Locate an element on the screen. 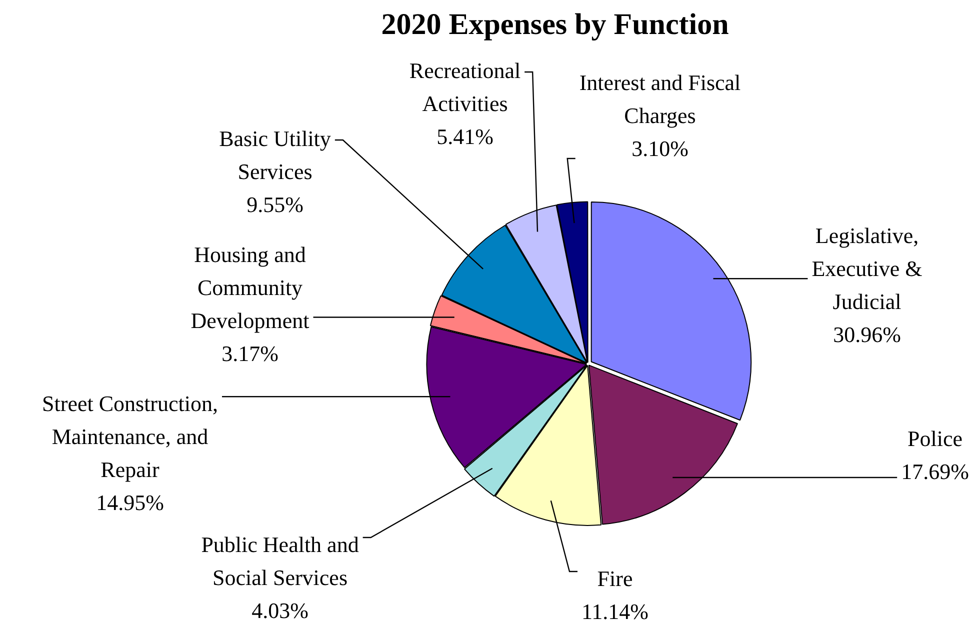 This screenshot has width=980, height=627. slice-label: Recreational Activities is located at coordinates (465, 87).